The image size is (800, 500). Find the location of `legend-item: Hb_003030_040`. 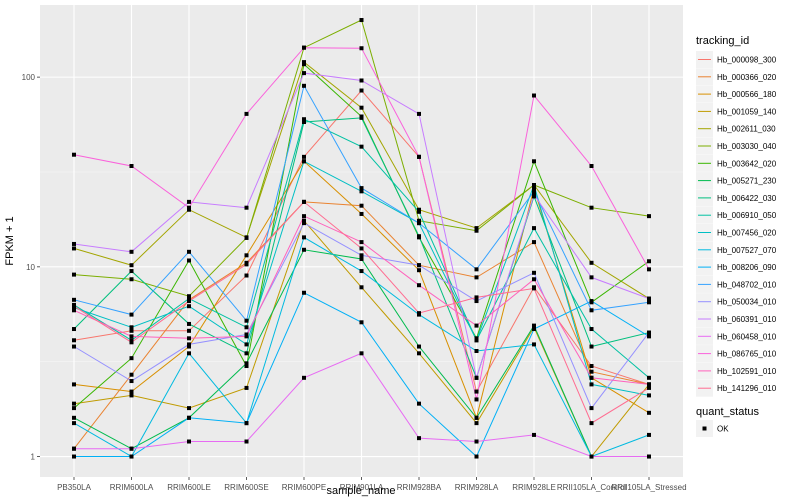

legend-item: Hb_003030_040 is located at coordinates (736, 146).